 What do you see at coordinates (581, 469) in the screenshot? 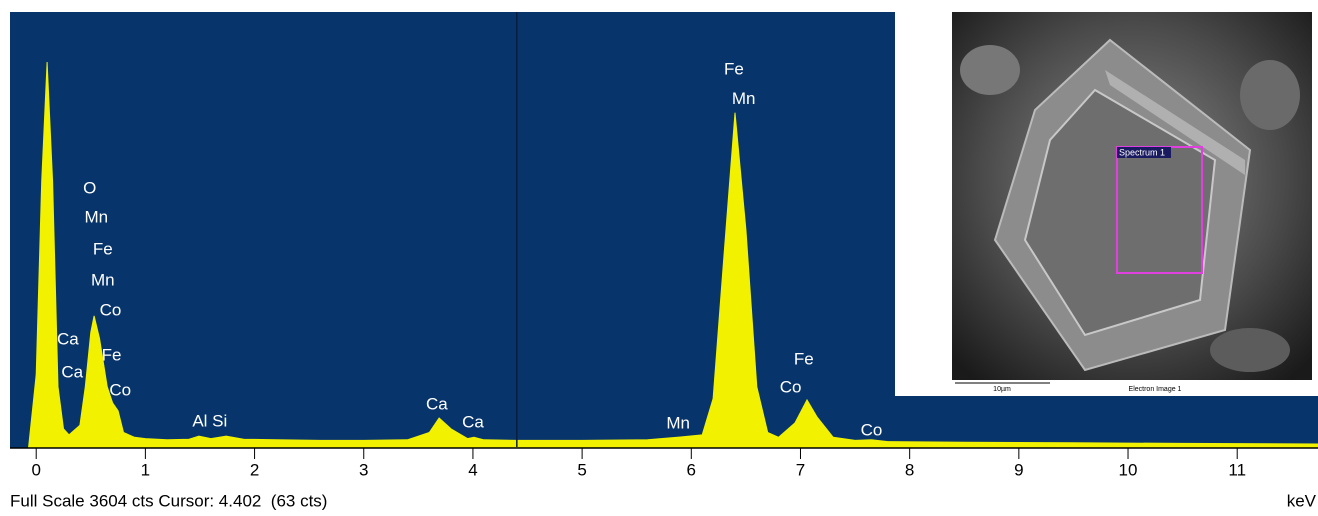
I see `x-tick-label: 5` at bounding box center [581, 469].